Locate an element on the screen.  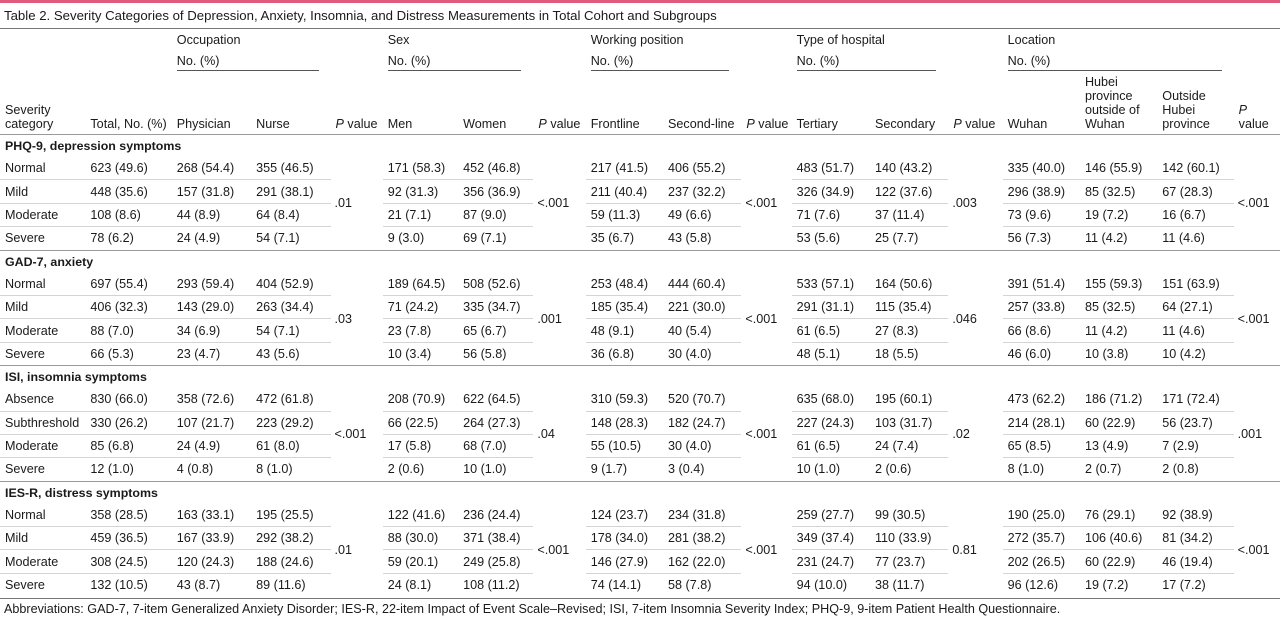
p-value-cell: .03 is located at coordinates (343, 318).